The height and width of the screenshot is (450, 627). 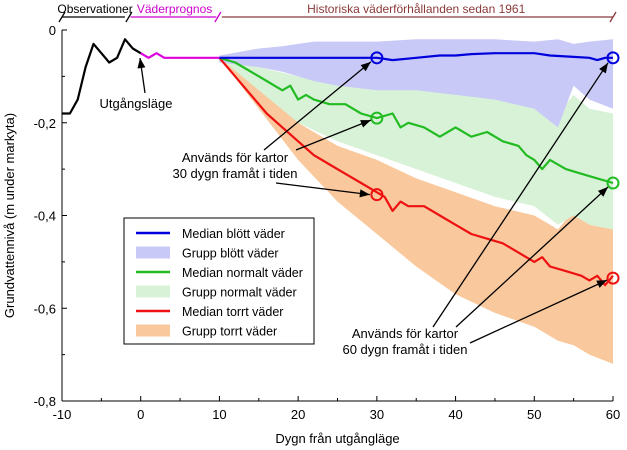 What do you see at coordinates (52, 30) in the screenshot?
I see `y-tick-label: 0` at bounding box center [52, 30].